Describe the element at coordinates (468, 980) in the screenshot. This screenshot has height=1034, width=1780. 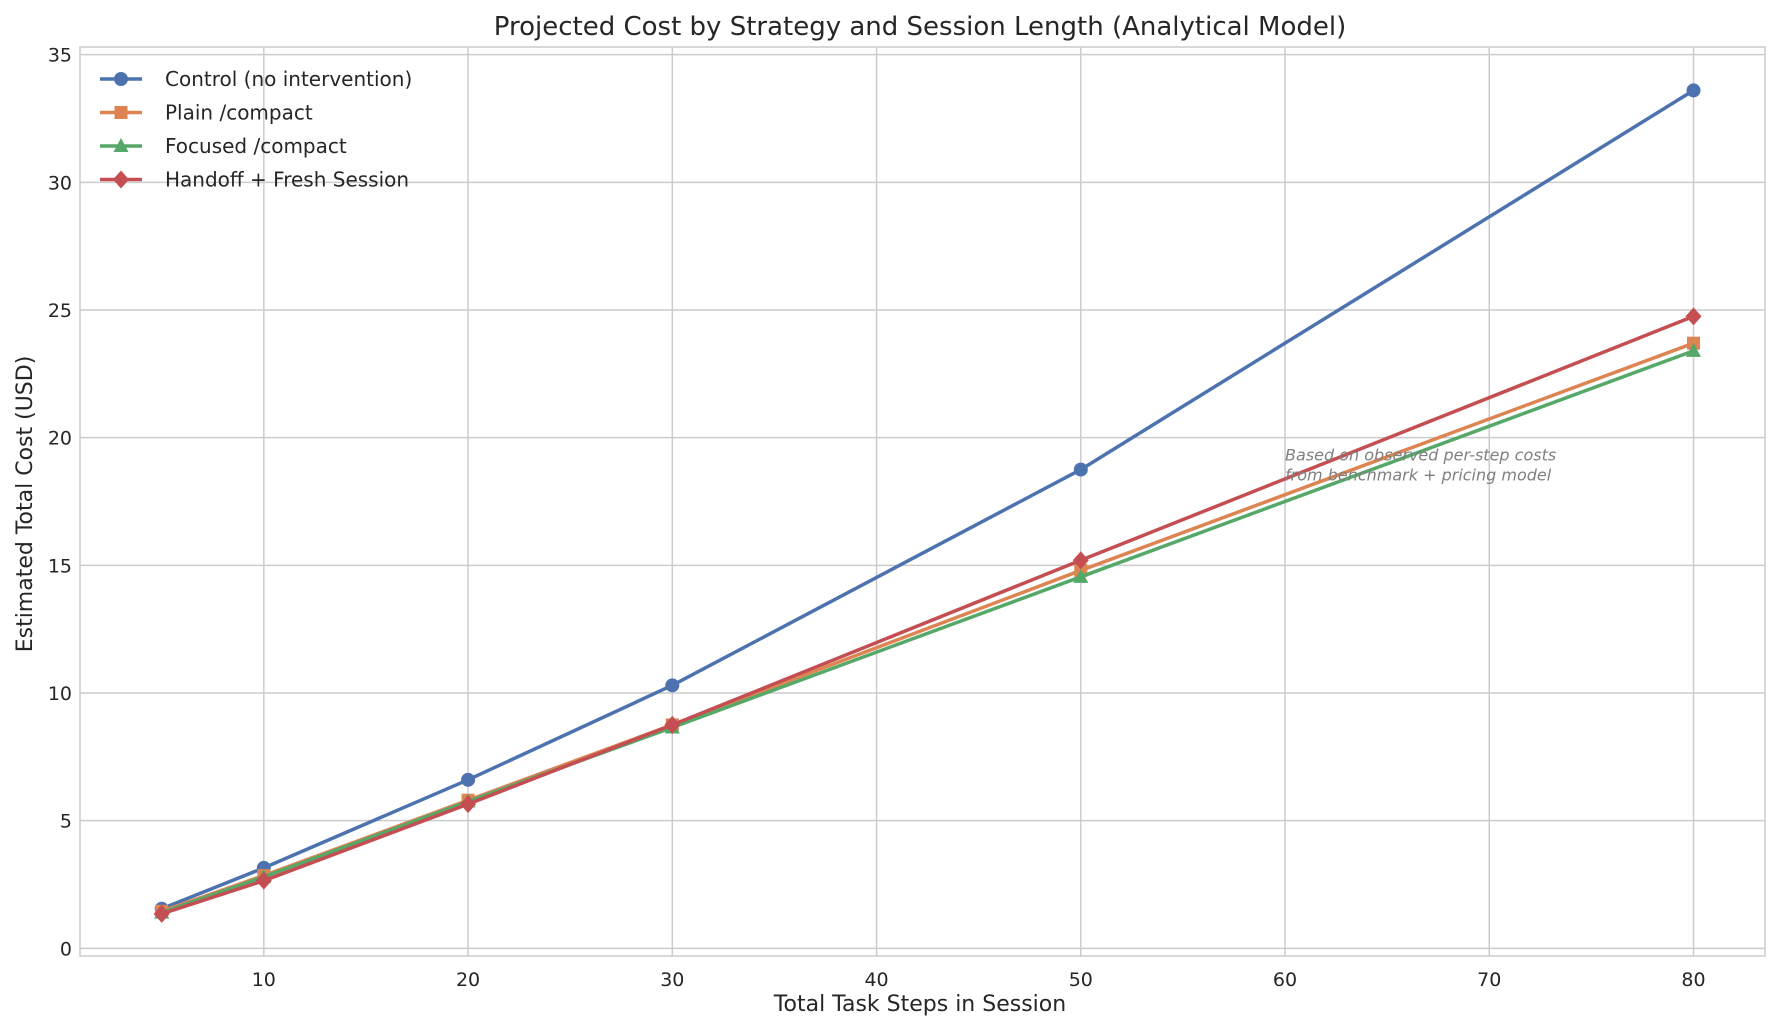
I see `x-tick-label: 20` at that location.